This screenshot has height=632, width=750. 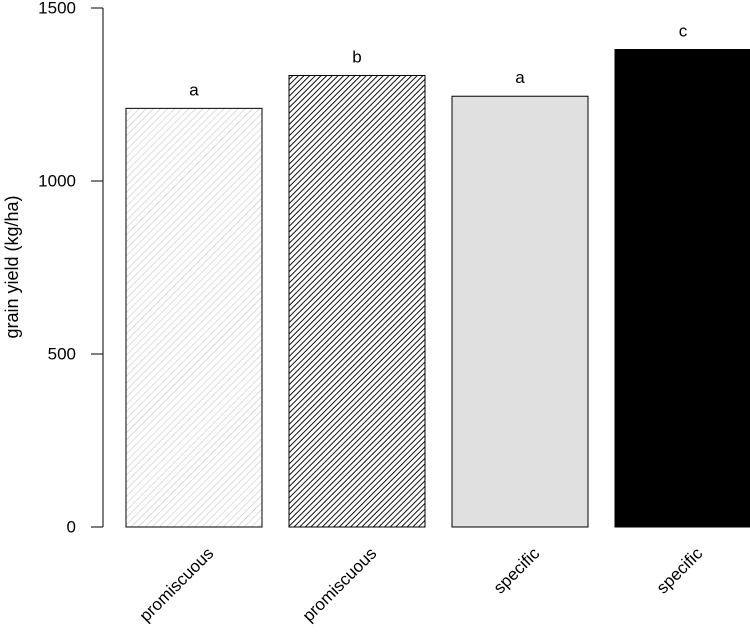 I want to click on significance-letters-group: a b a c, so click(x=438, y=61).